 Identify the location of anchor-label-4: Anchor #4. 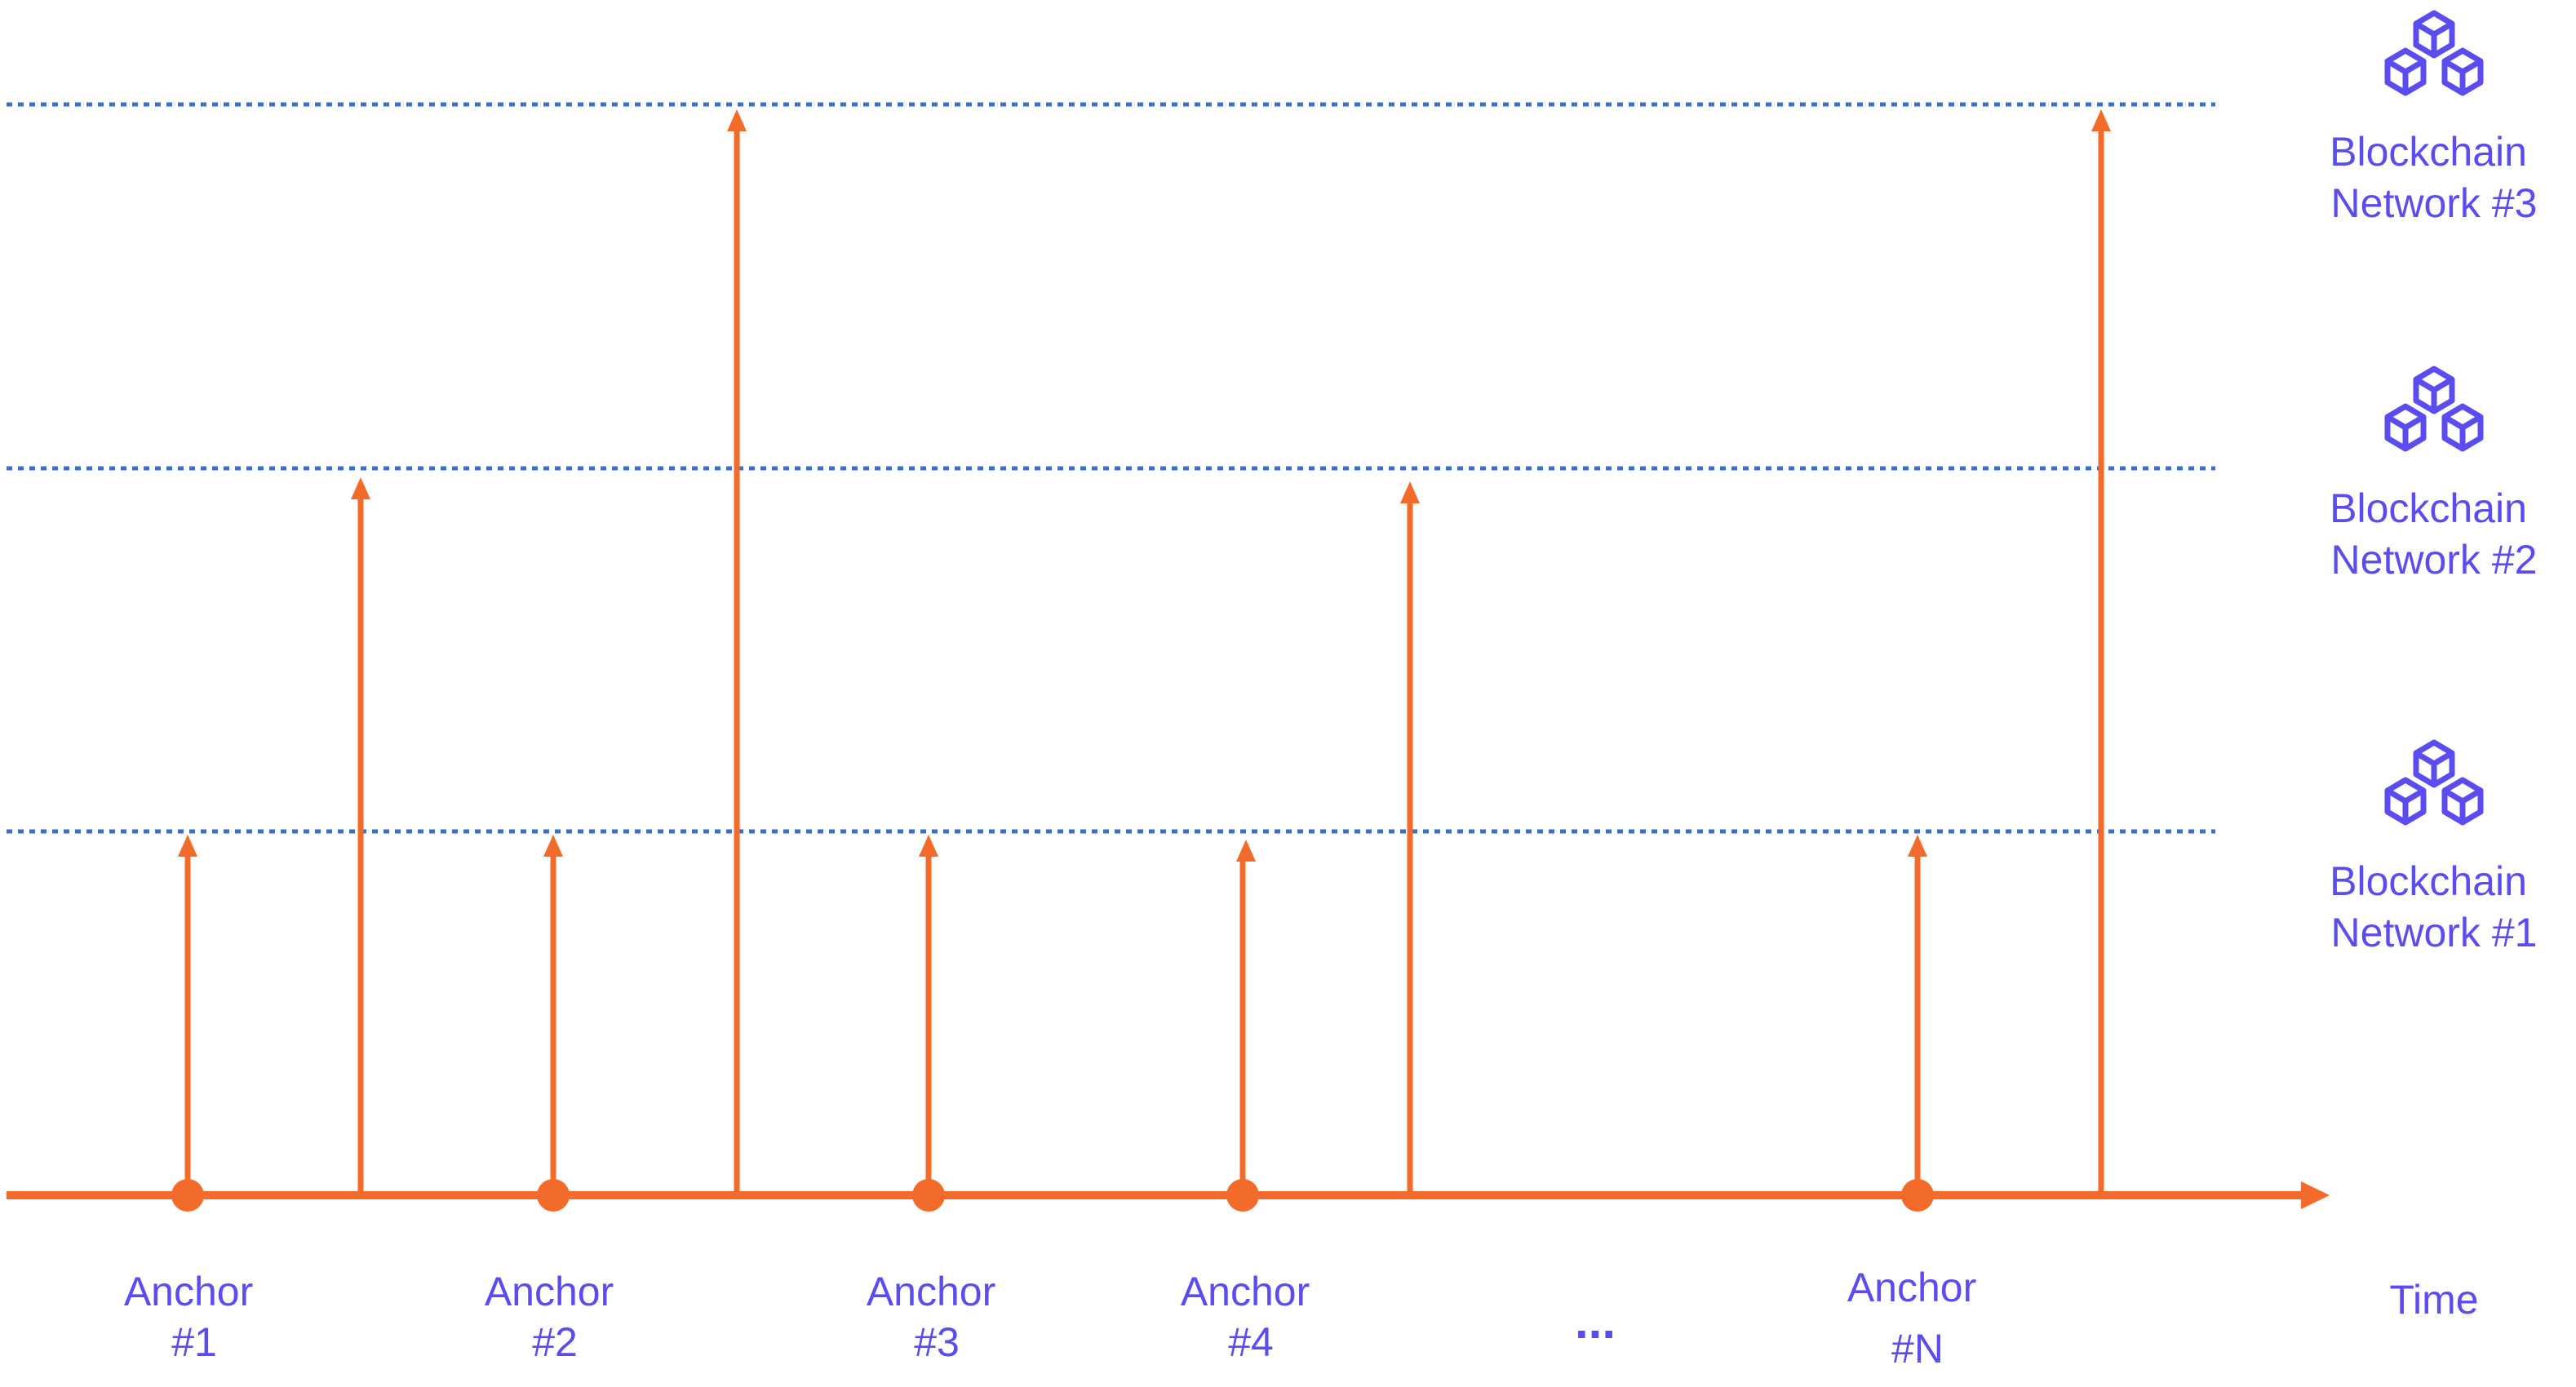
(1251, 1317).